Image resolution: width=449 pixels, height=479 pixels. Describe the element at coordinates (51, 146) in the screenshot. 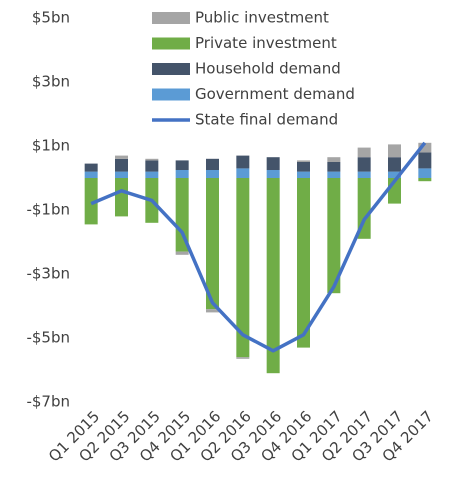

I see `y-tick-label: $1bn` at that location.